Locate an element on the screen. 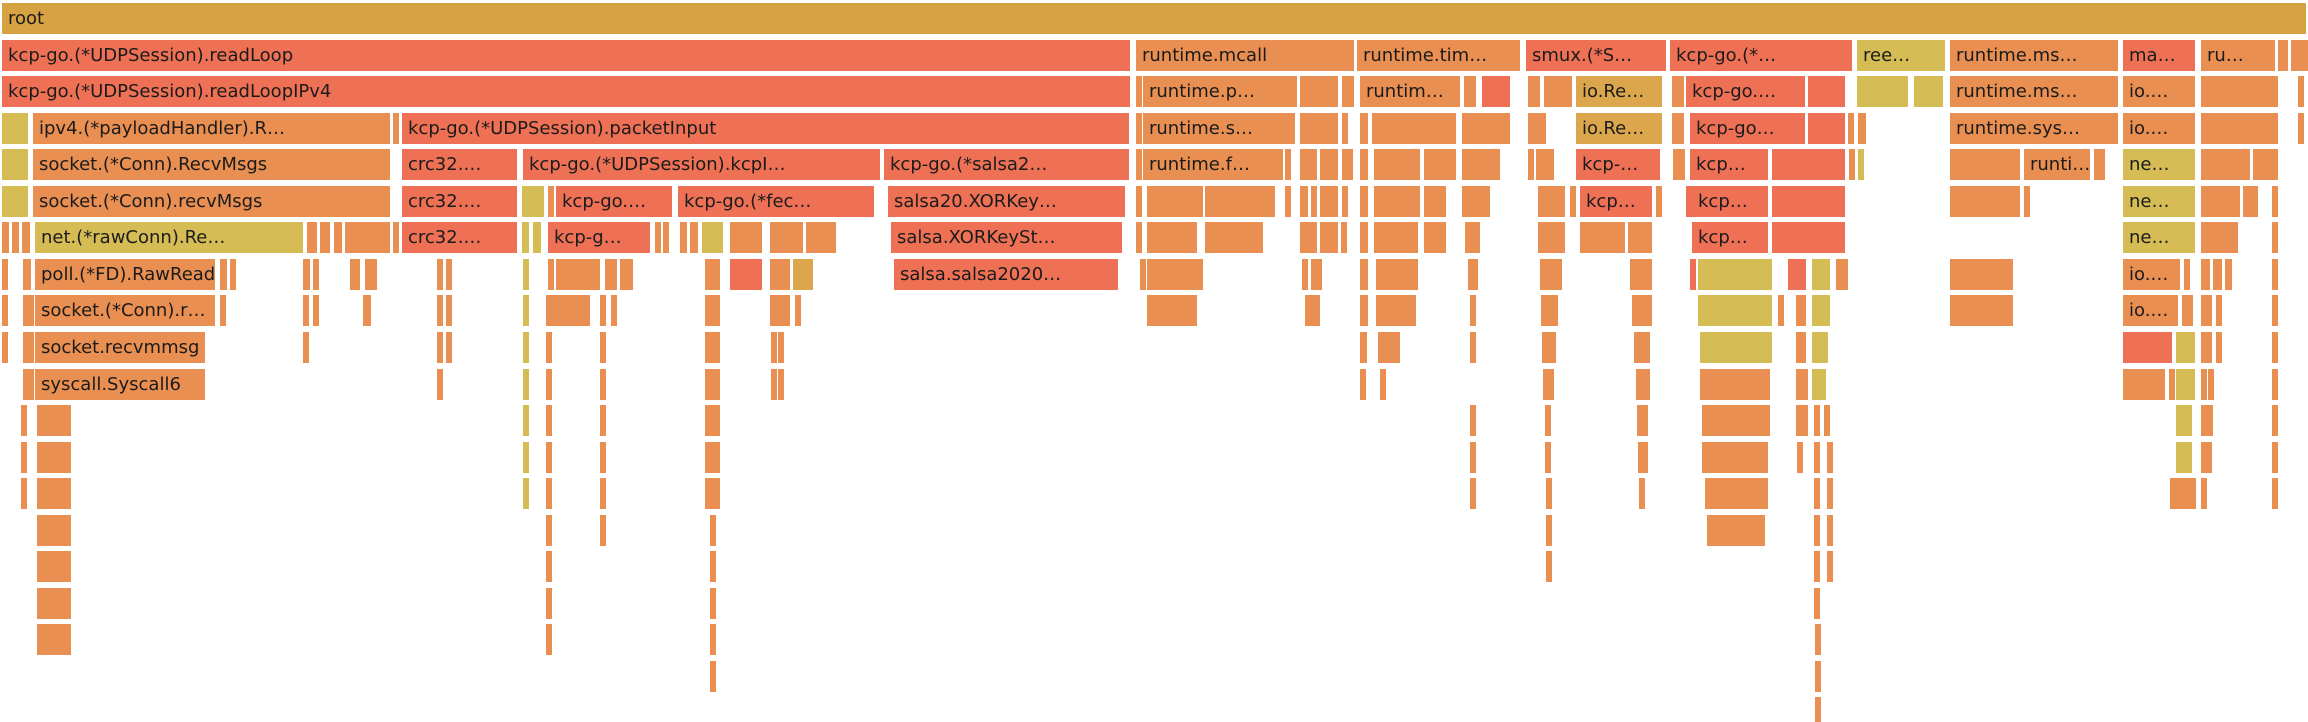  flame-frame-kcp-go-udpsession-packetinput: kcp-go.(*UDPSession).packetInput is located at coordinates (765, 128).